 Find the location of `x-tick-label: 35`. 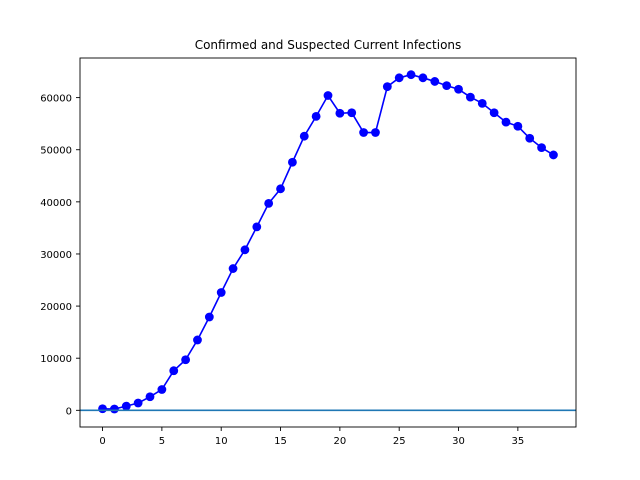

x-tick-label: 35 is located at coordinates (517, 441).